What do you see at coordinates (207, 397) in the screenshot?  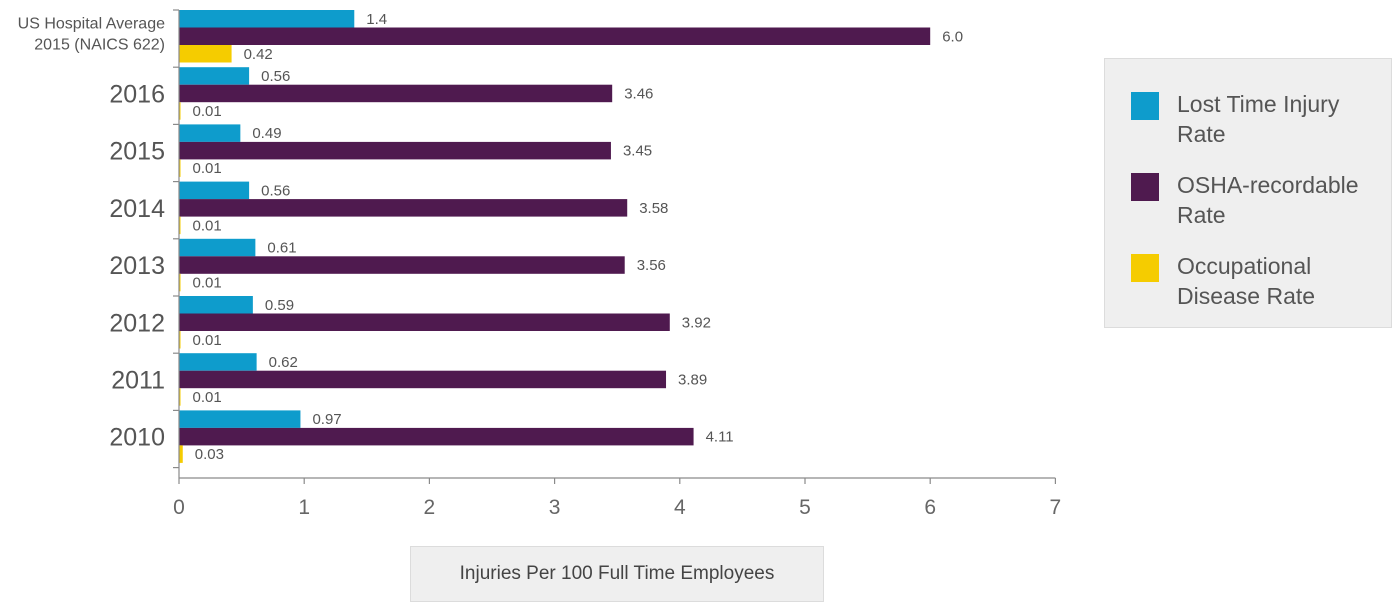 I see `value-label-occupational-disease-rate-6: 0.01` at bounding box center [207, 397].